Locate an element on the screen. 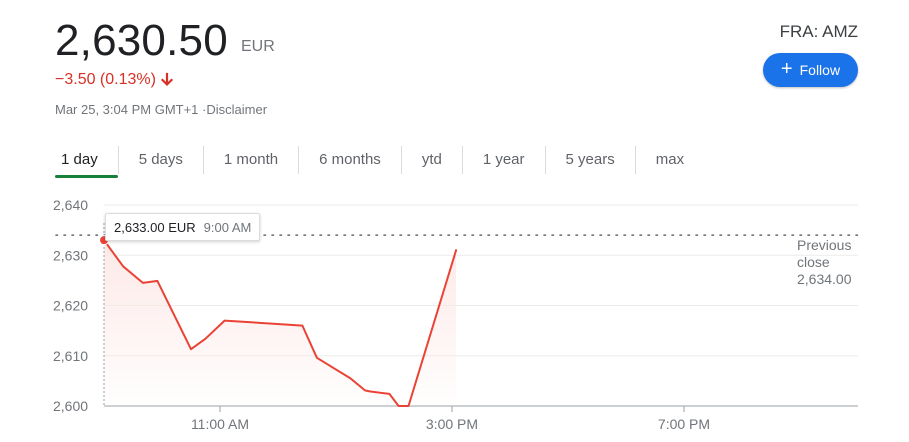  tab-5-years: 5 years is located at coordinates (590, 159).